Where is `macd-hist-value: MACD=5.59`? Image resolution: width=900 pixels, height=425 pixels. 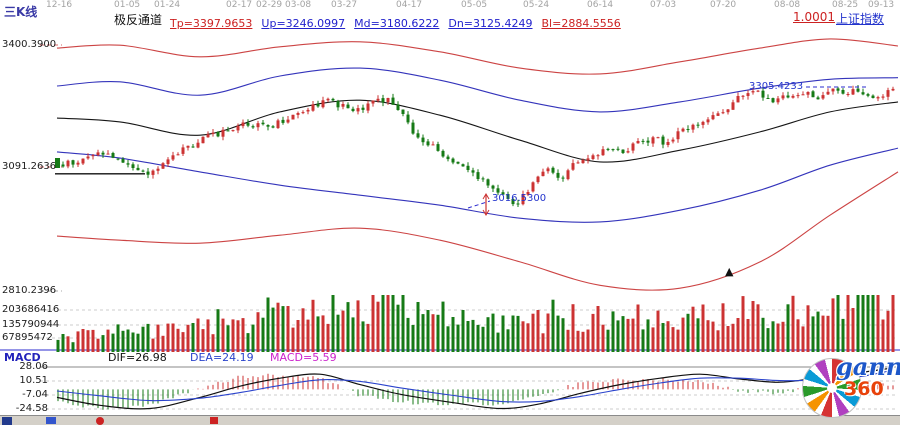 macd-hist-value: MACD=5.59 is located at coordinates (303, 357).